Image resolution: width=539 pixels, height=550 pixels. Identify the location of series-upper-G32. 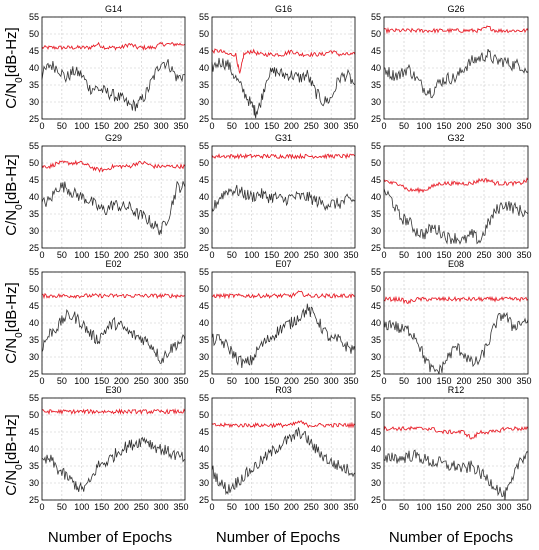
(456, 185).